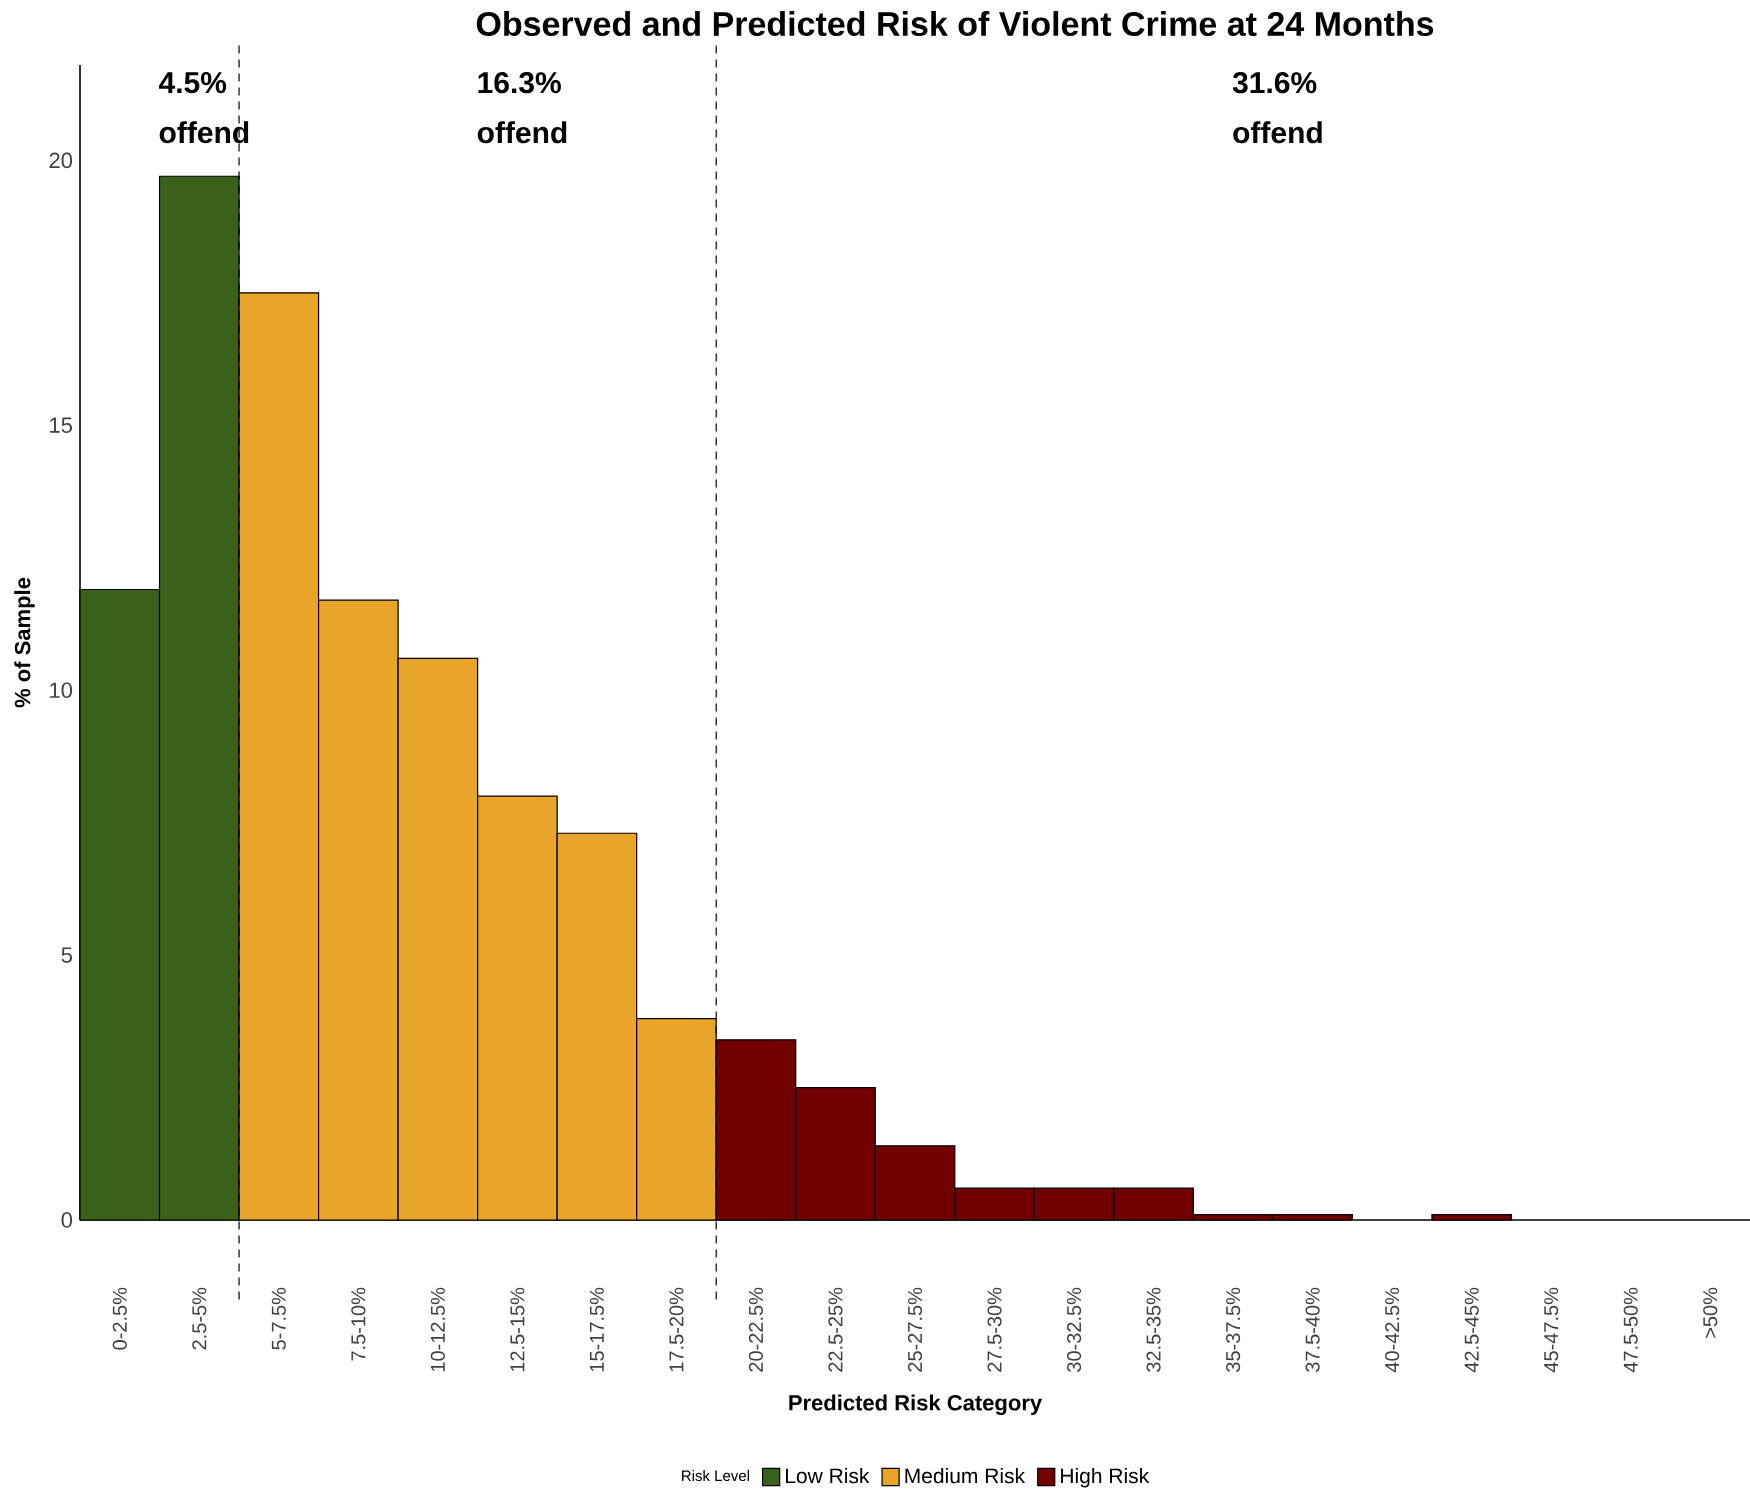 The image size is (1750, 1496). Describe the element at coordinates (955, 24) in the screenshot. I see `chart-title: Observed and Predicted Risk of Violent Crime at 24 Months` at that location.